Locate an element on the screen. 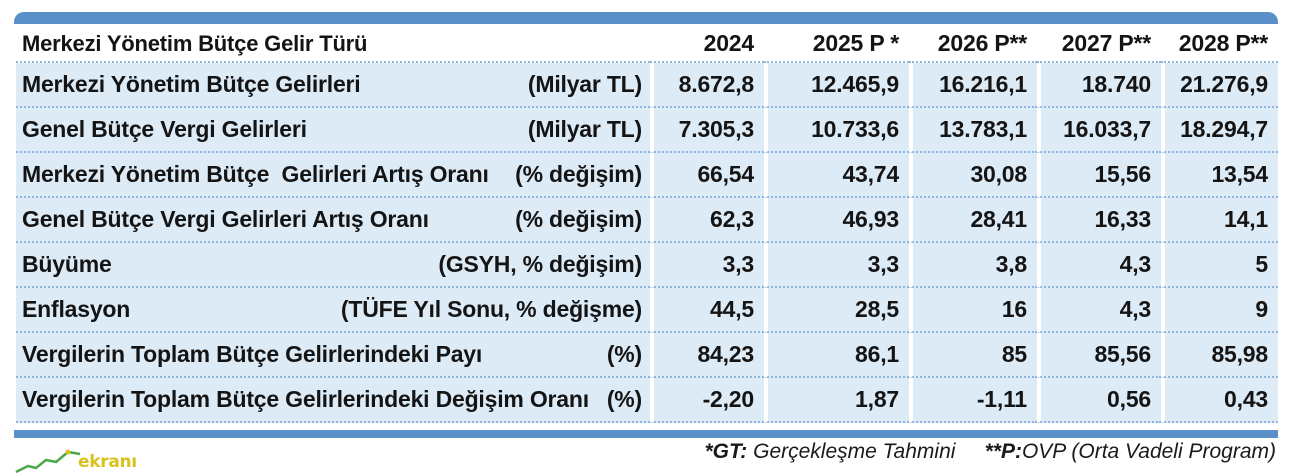 The image size is (1300, 475). value-cell: 12.465,9 is located at coordinates (836, 85).